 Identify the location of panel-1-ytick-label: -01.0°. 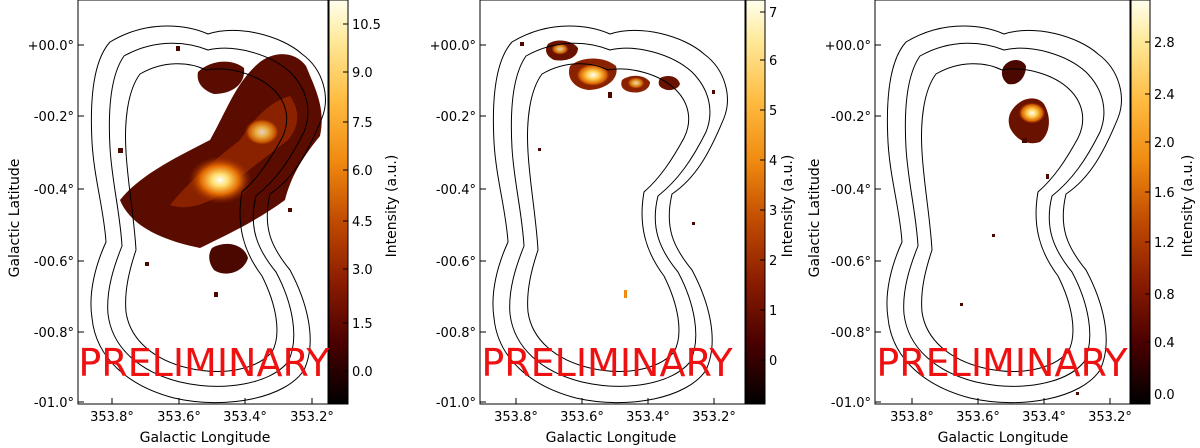
(54, 403).